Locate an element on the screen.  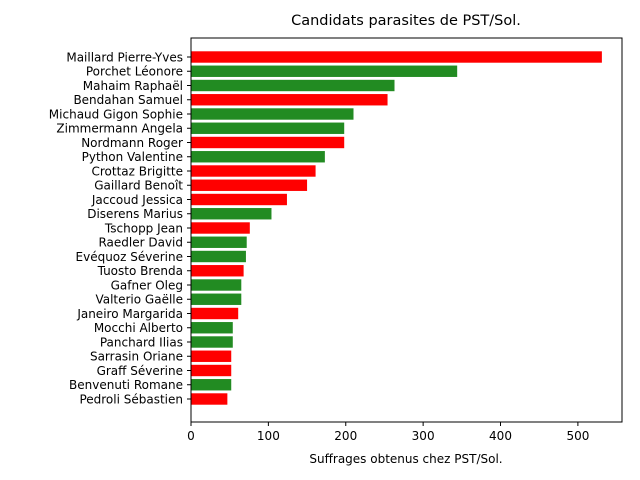
category-label-12: Tschopp Jean is located at coordinates (143, 228).